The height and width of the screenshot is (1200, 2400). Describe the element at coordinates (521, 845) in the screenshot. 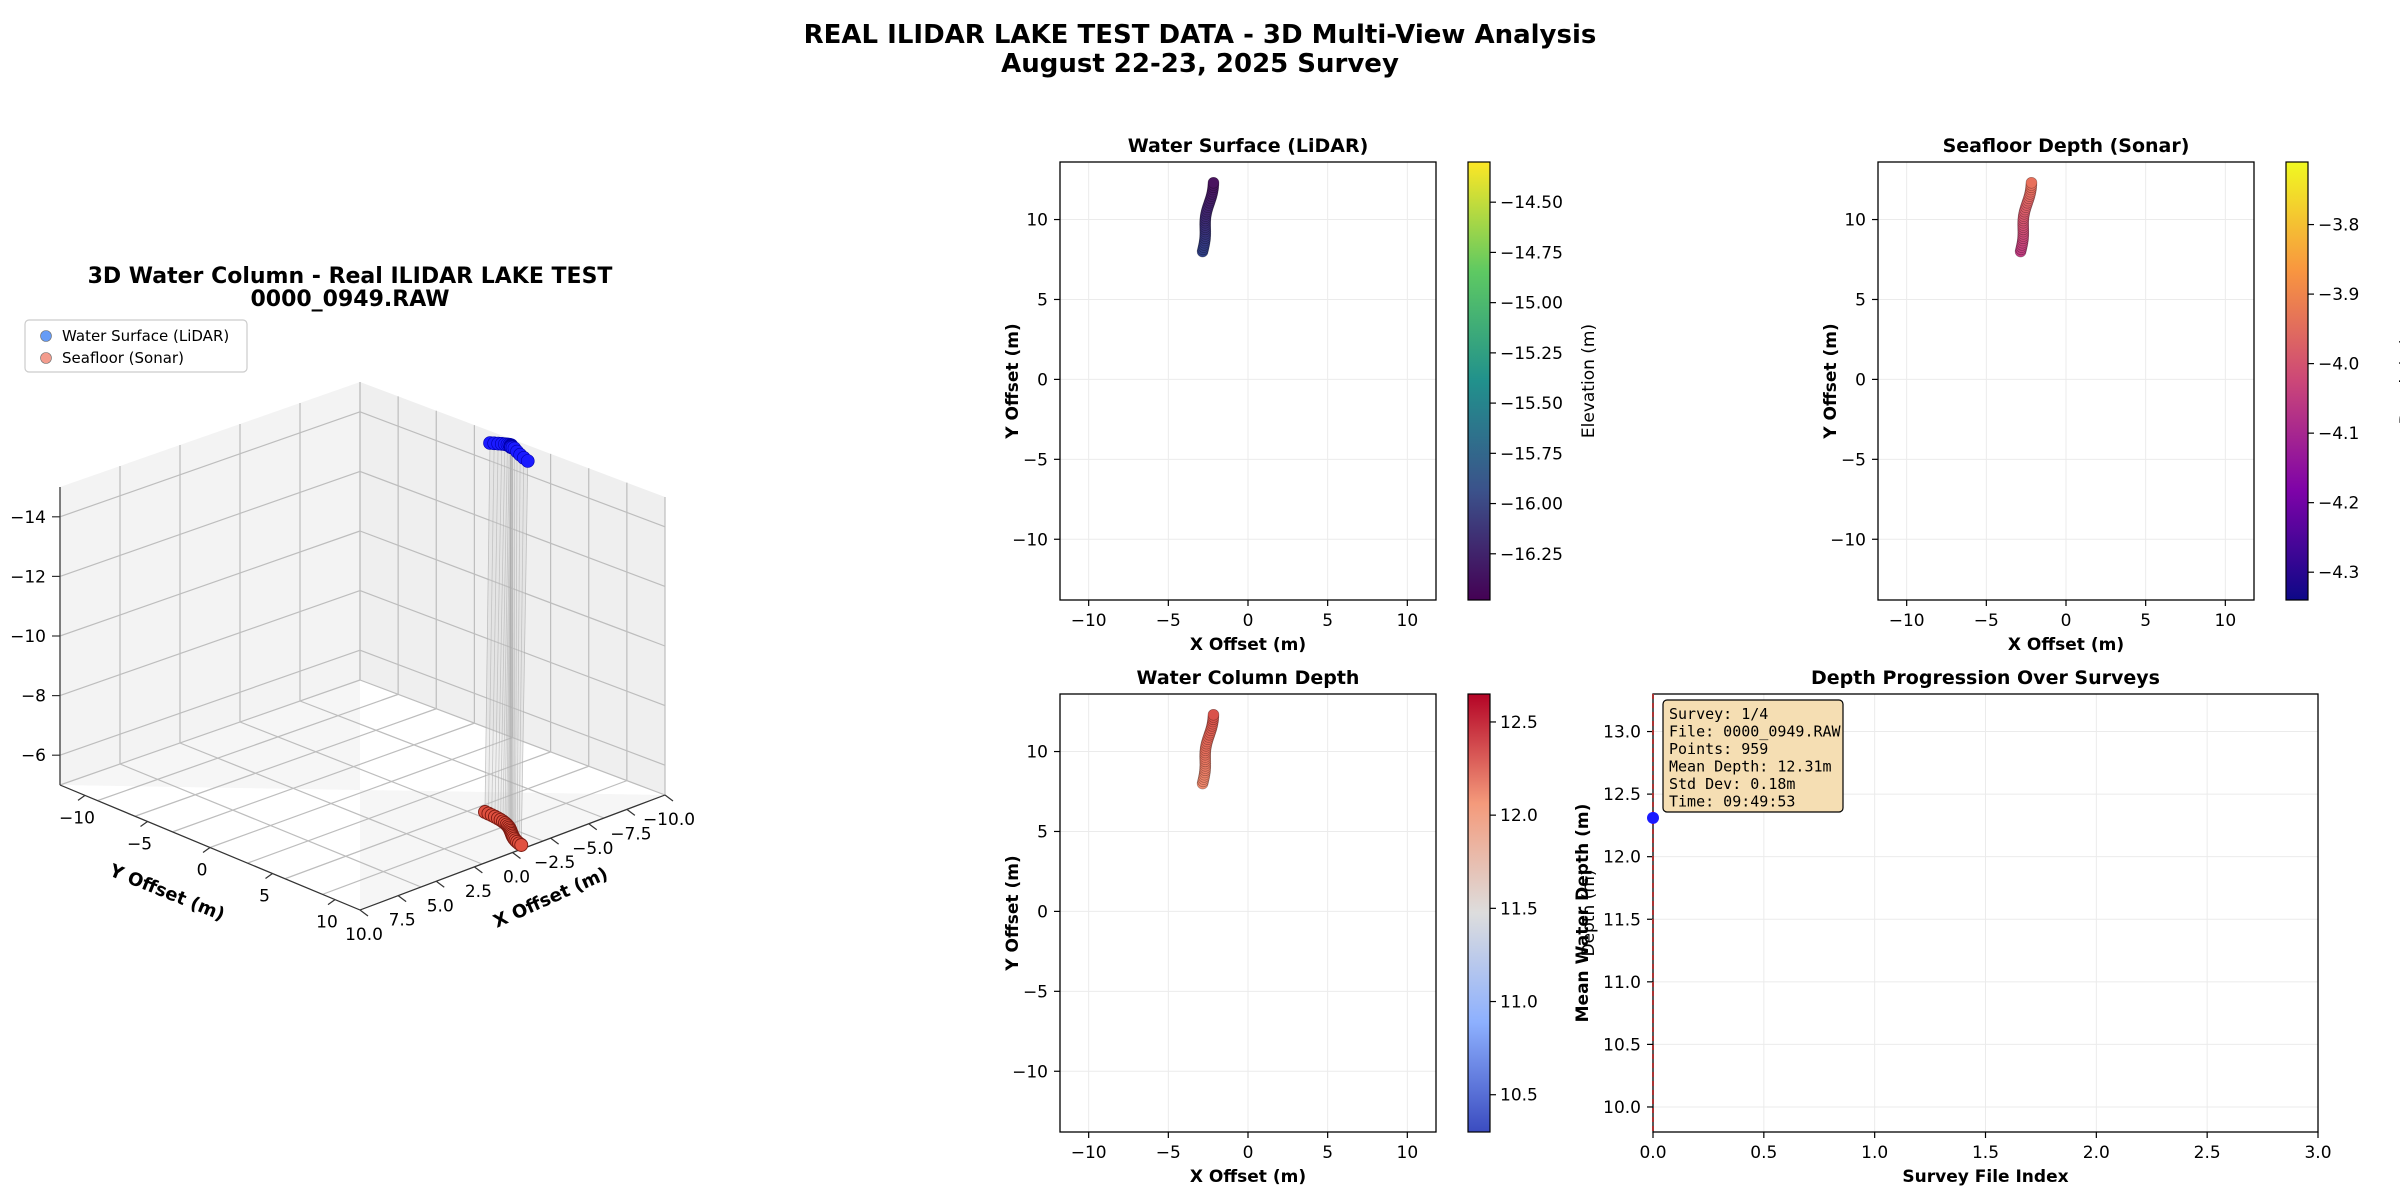

I see `seafloor-point` at that location.